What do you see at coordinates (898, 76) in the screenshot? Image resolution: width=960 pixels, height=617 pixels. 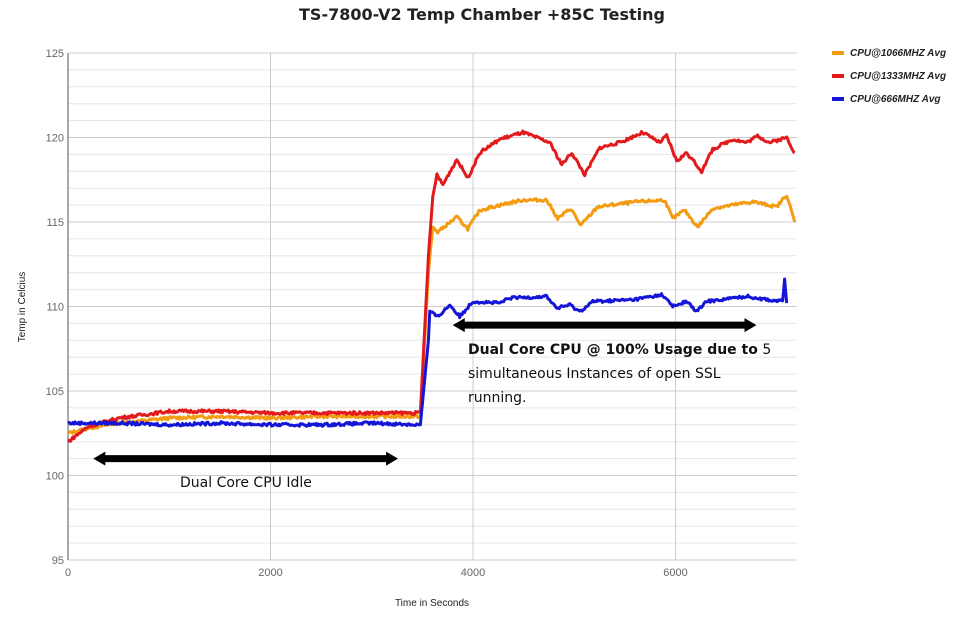 I see `legend-label: CPU@1333MHZ Avg` at bounding box center [898, 76].